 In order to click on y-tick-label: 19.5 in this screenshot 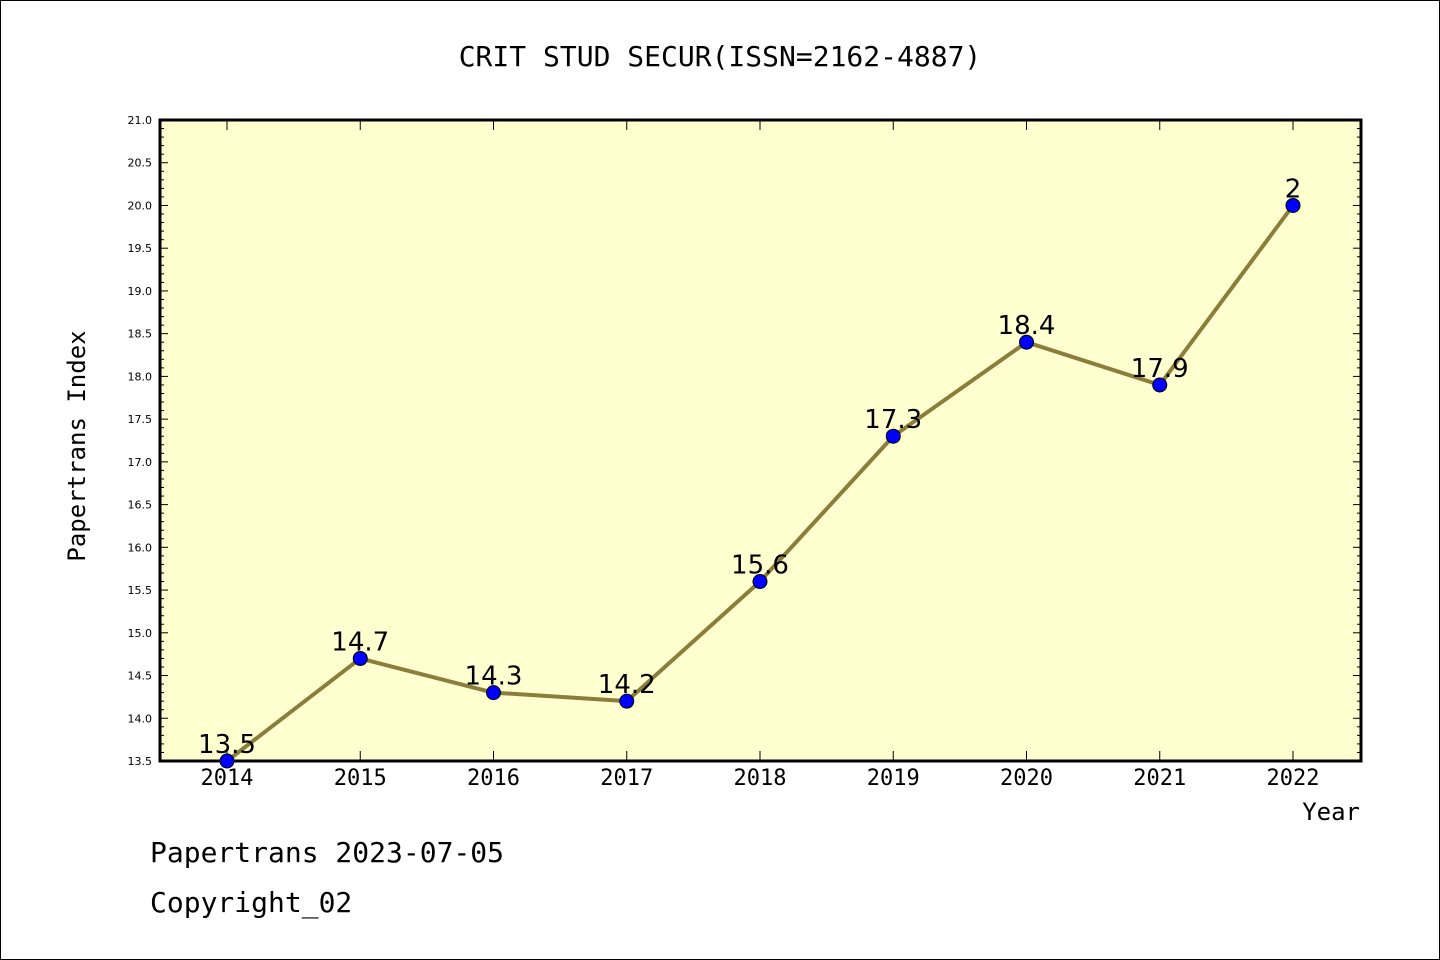, I will do `click(140, 248)`.